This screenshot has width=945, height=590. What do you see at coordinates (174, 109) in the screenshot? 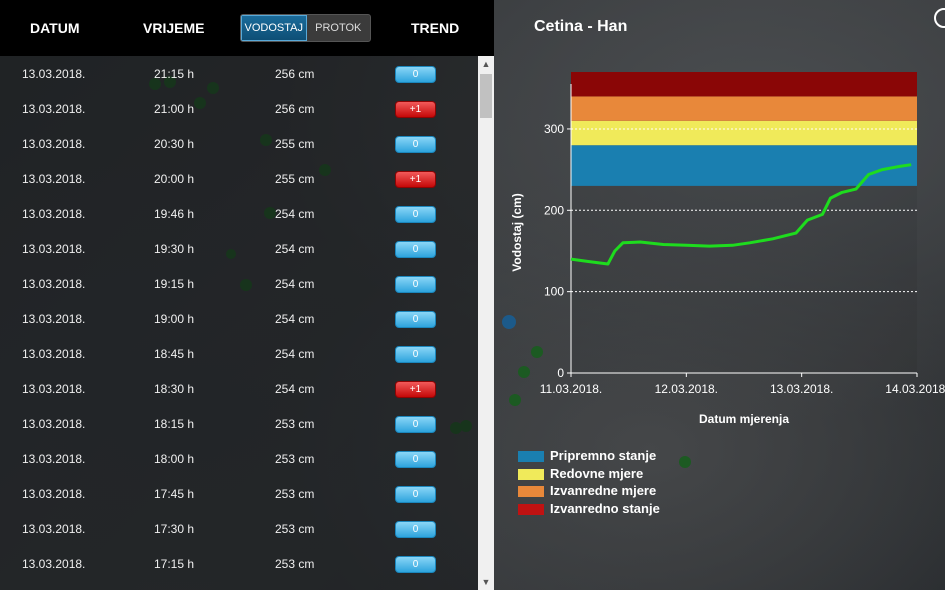
I see `row-time: 21:00 h` at bounding box center [174, 109].